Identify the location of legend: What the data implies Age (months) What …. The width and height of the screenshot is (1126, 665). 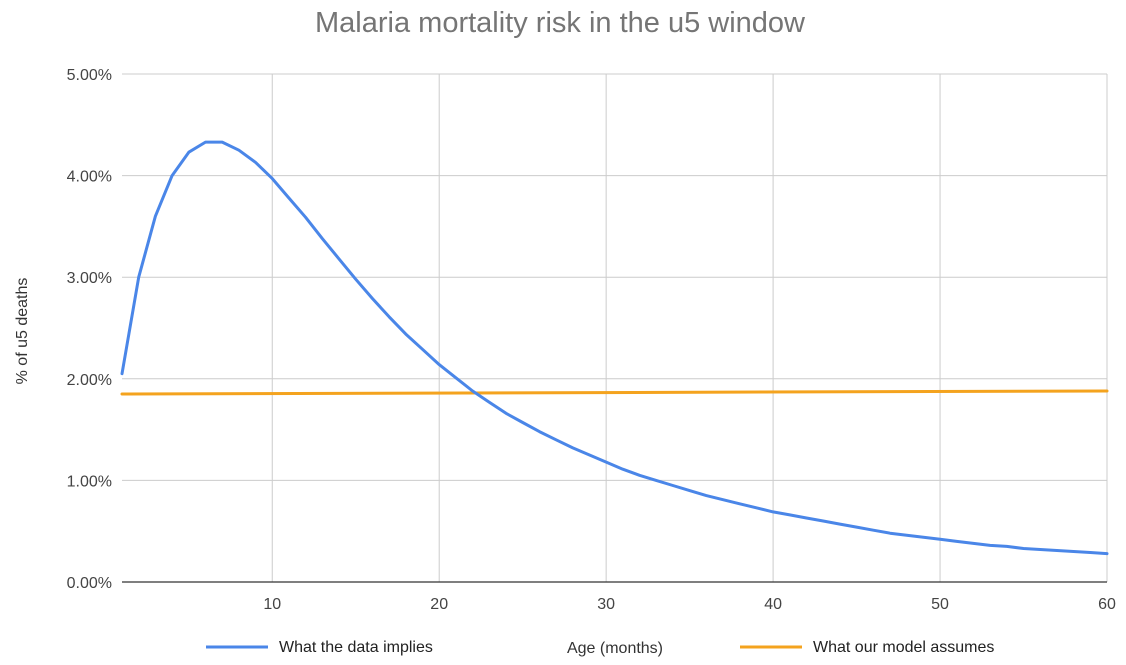
(600, 648).